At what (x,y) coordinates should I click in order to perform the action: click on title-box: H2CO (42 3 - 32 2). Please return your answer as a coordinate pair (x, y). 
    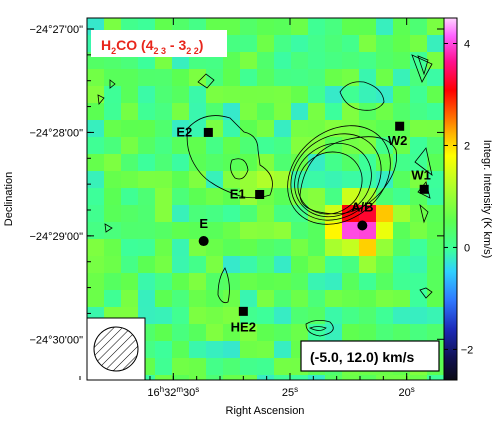
    Looking at the image, I should click on (159, 43).